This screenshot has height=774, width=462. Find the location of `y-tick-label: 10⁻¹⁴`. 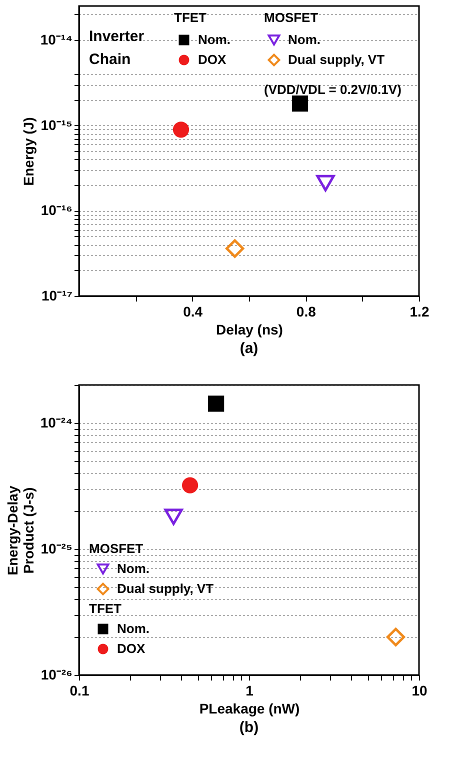

y-tick-label: 10⁻¹⁴ is located at coordinates (56, 39).